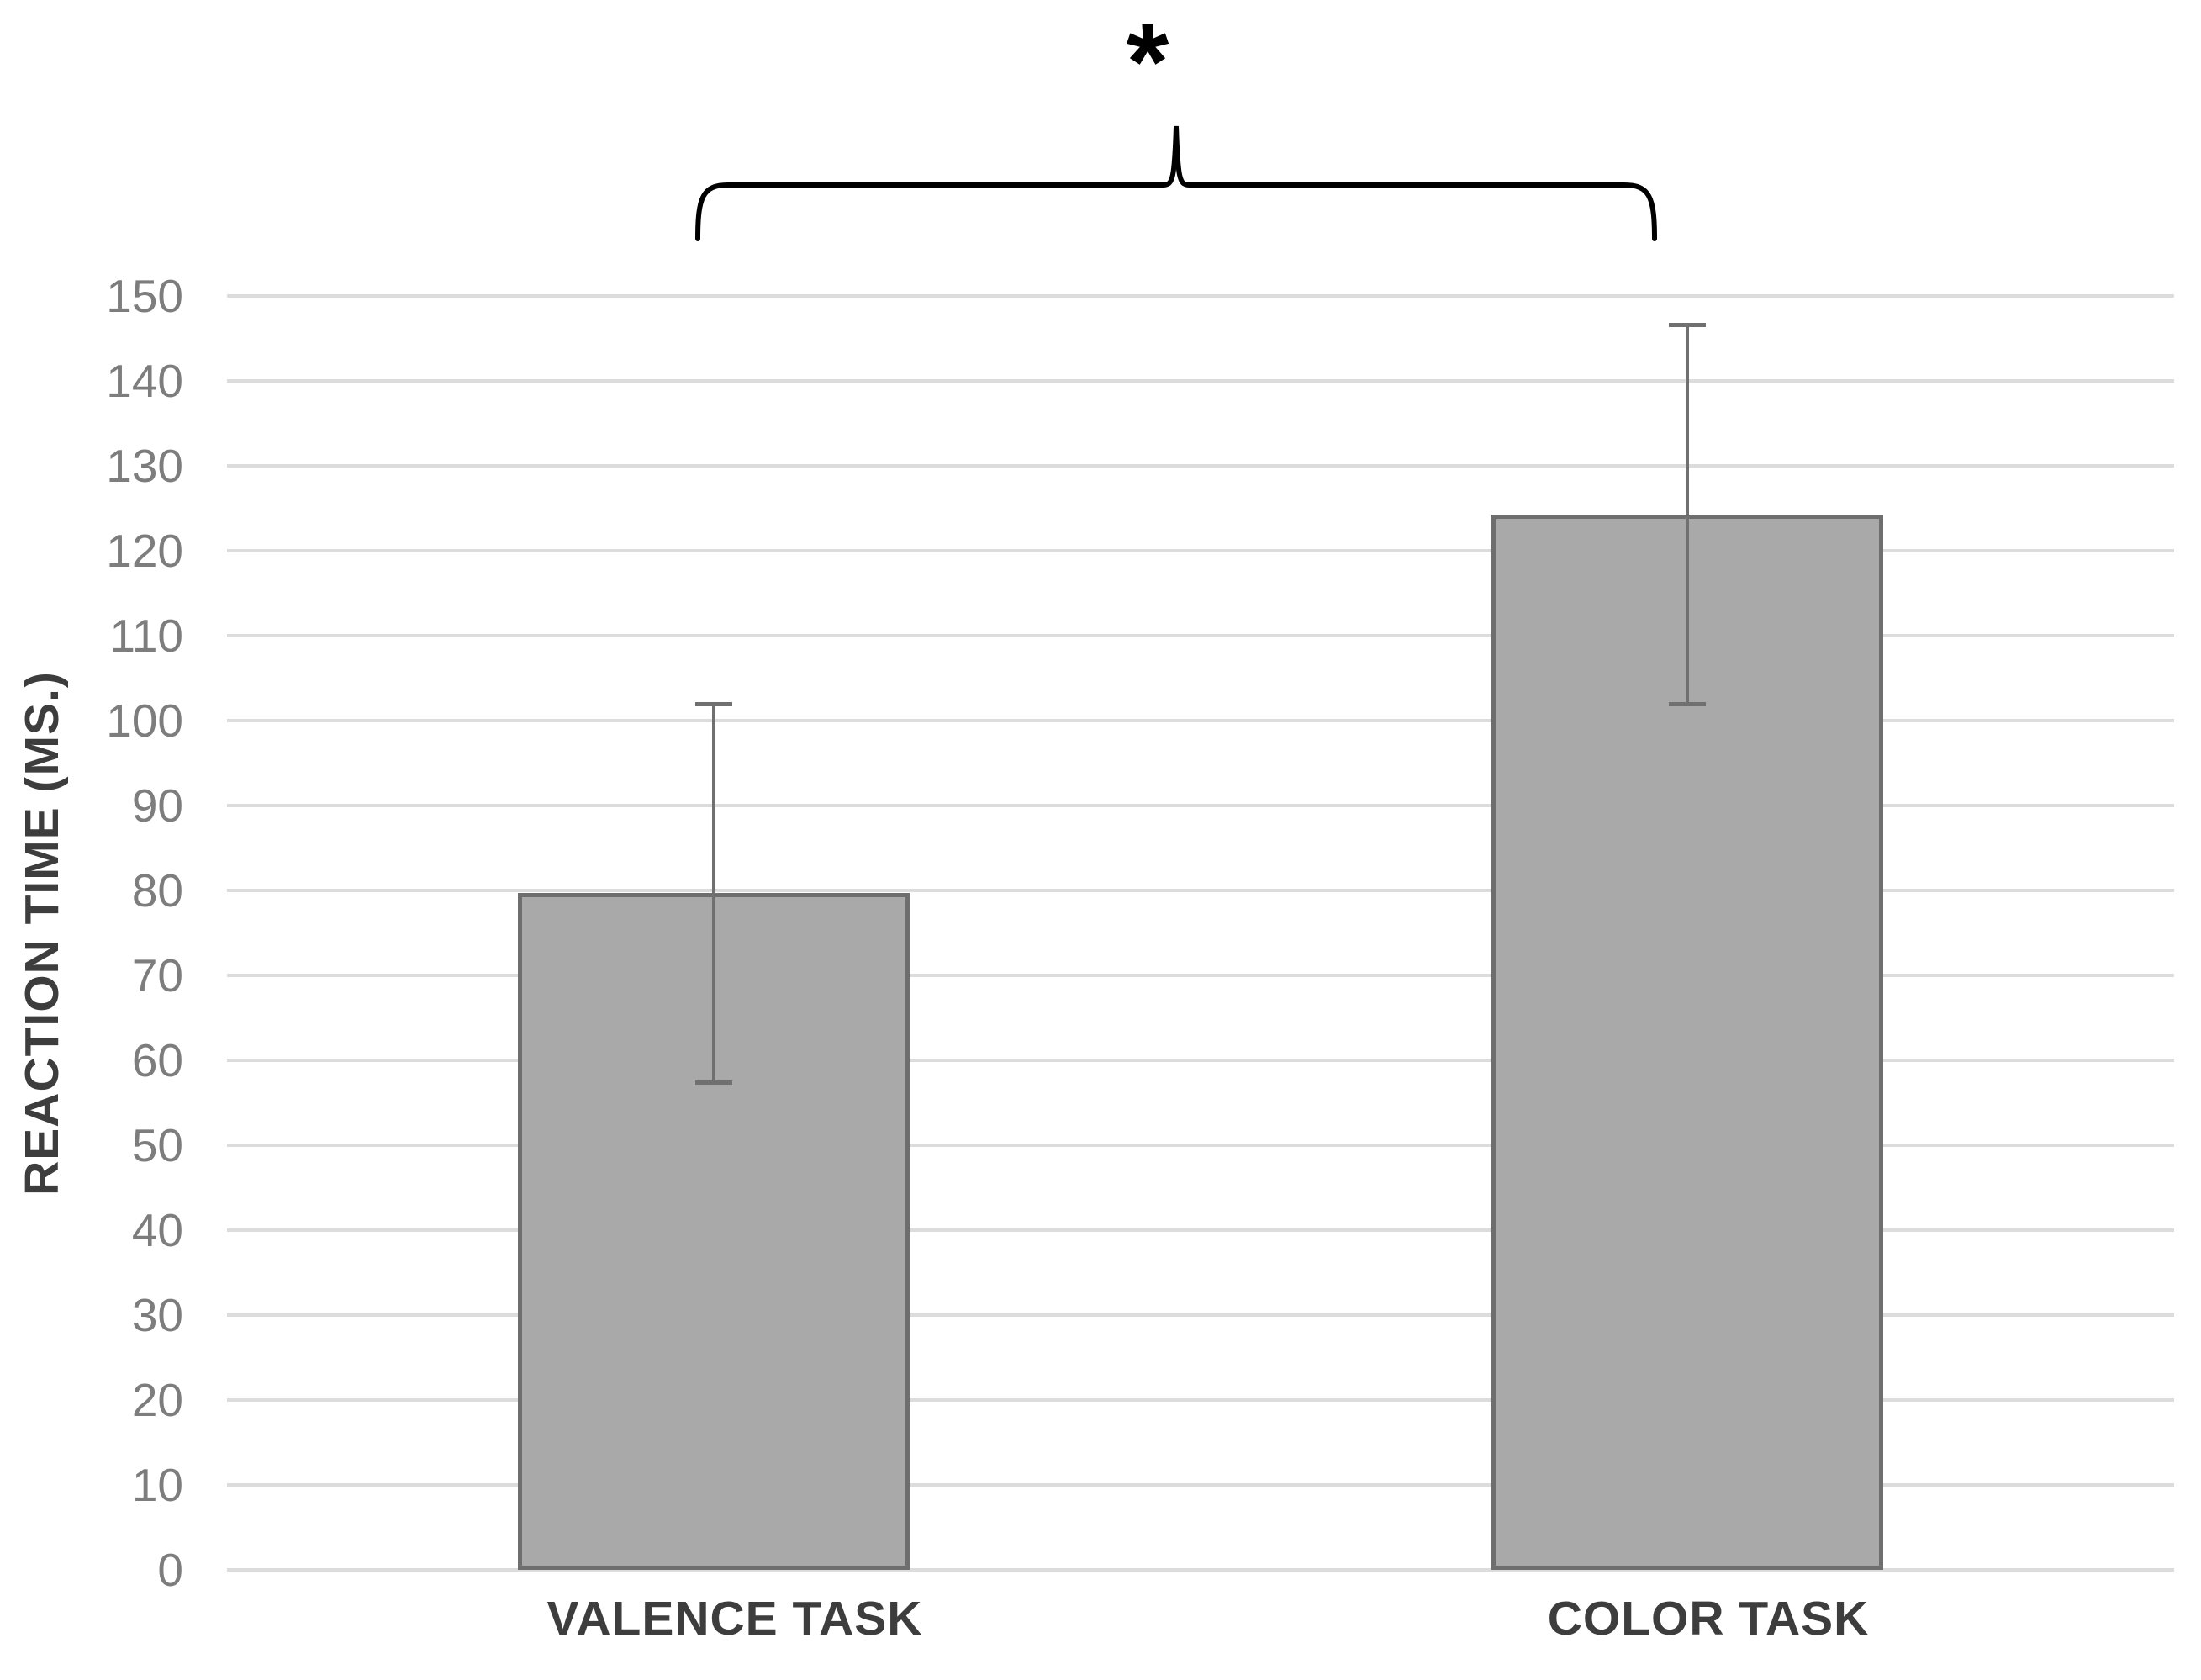 This screenshot has height=1680, width=2201. I want to click on y-tick-label: 100, so click(144, 721).